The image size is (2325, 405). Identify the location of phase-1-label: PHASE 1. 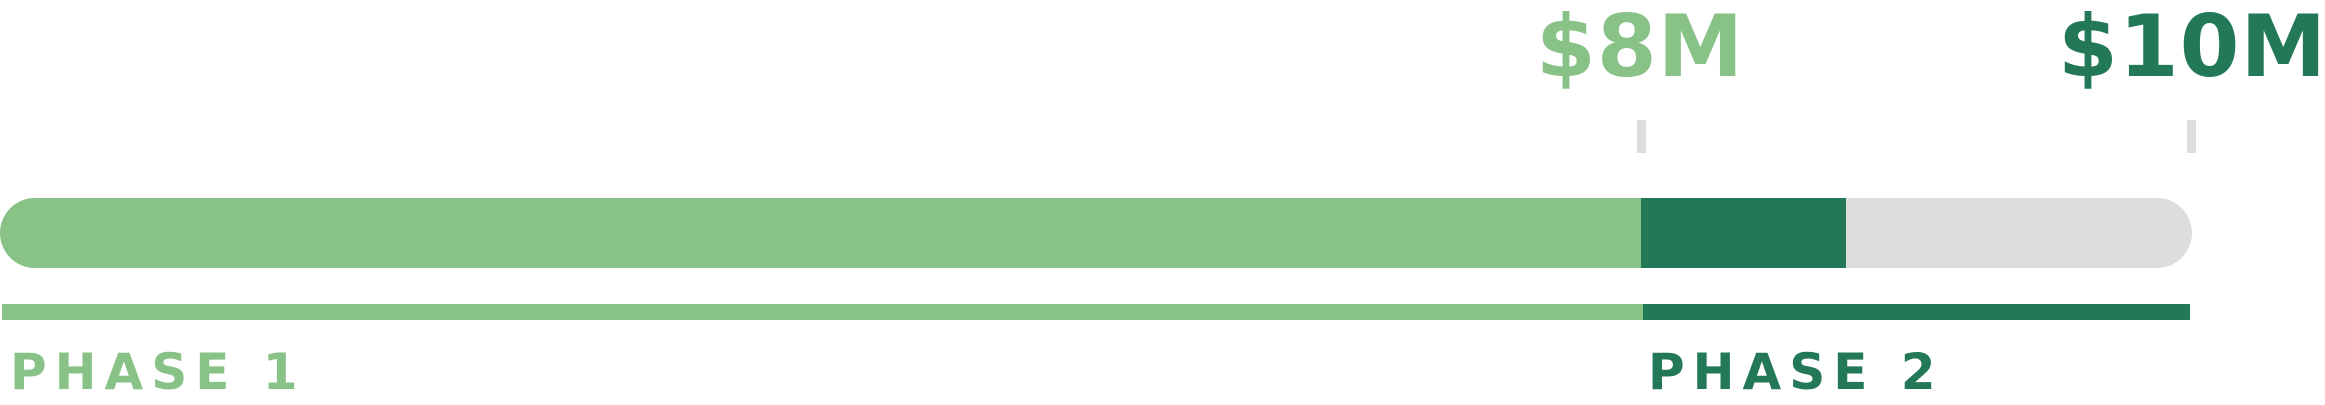
(158, 372).